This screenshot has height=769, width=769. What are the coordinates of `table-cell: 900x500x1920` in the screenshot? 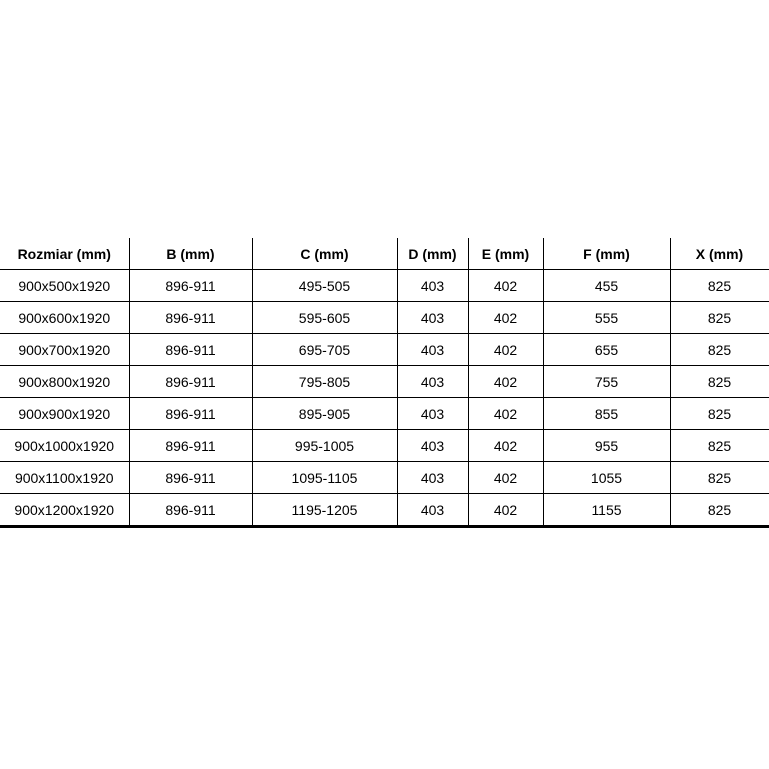 It's located at (65, 285).